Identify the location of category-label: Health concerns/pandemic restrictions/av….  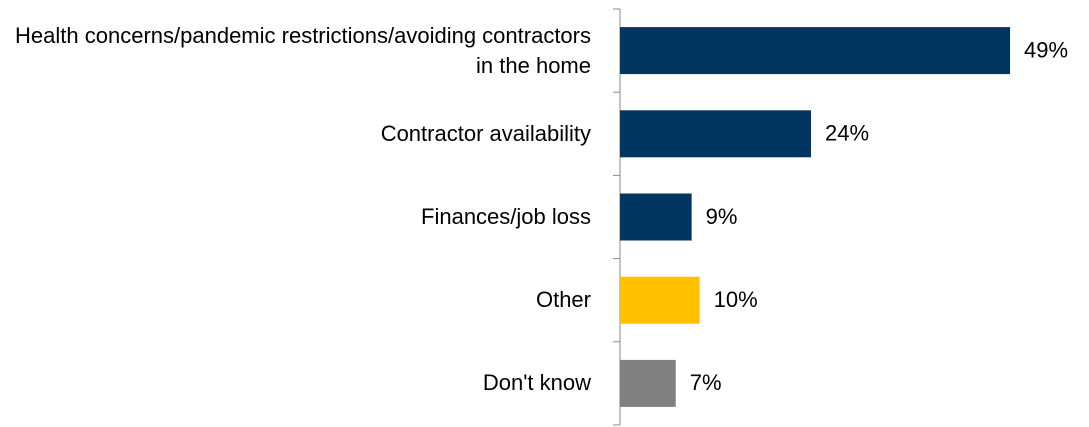
(303, 50).